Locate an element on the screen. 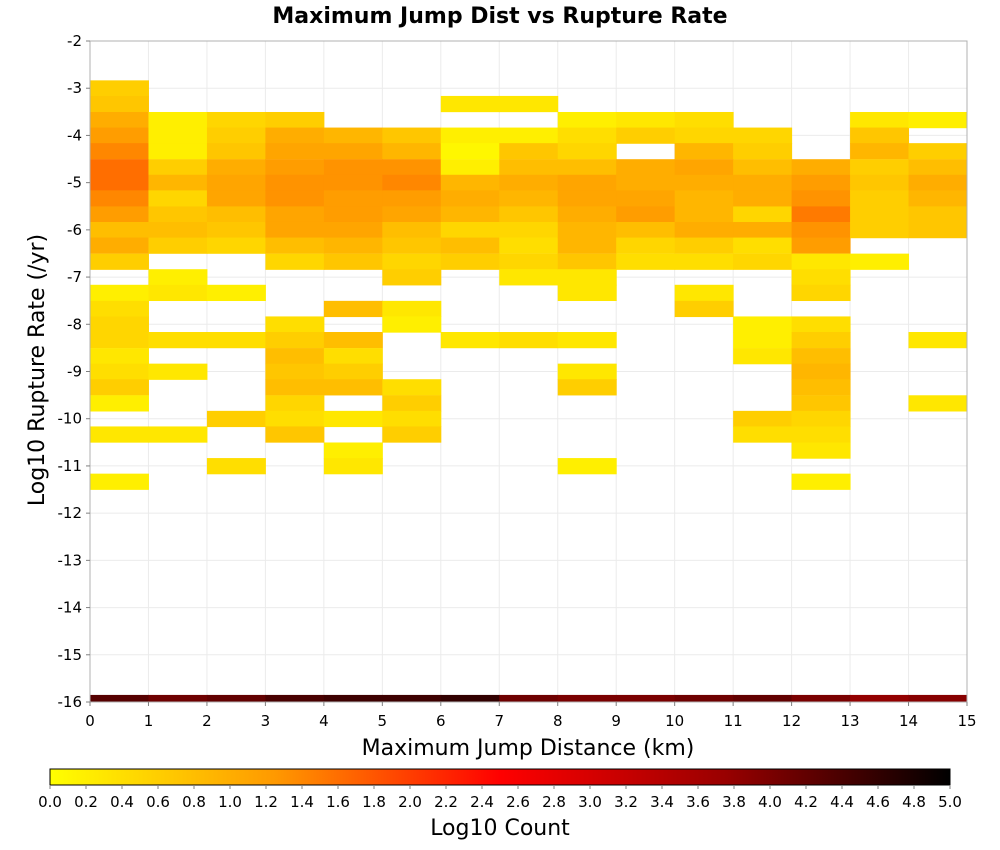  x-tick-label: 5 is located at coordinates (383, 721).